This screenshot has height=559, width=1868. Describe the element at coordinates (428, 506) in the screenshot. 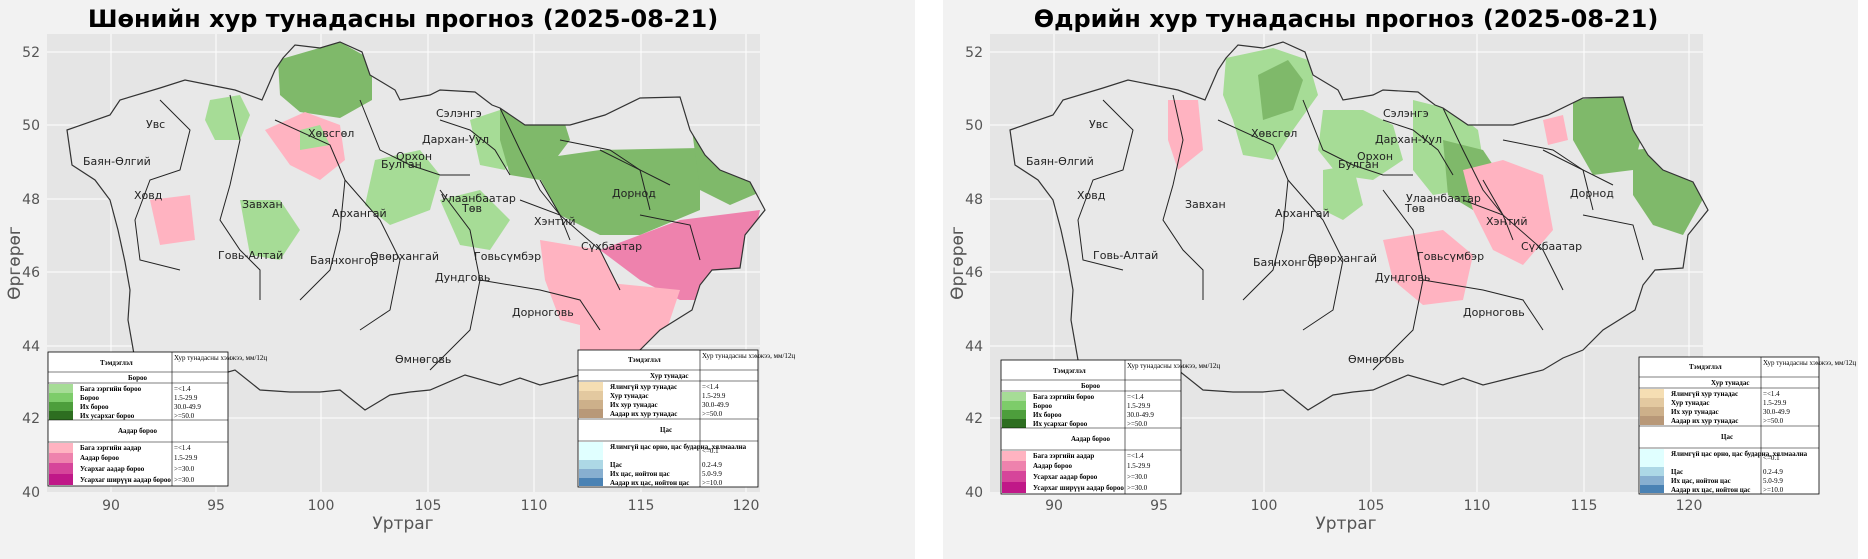

I see `svg-text: 105` at that location.